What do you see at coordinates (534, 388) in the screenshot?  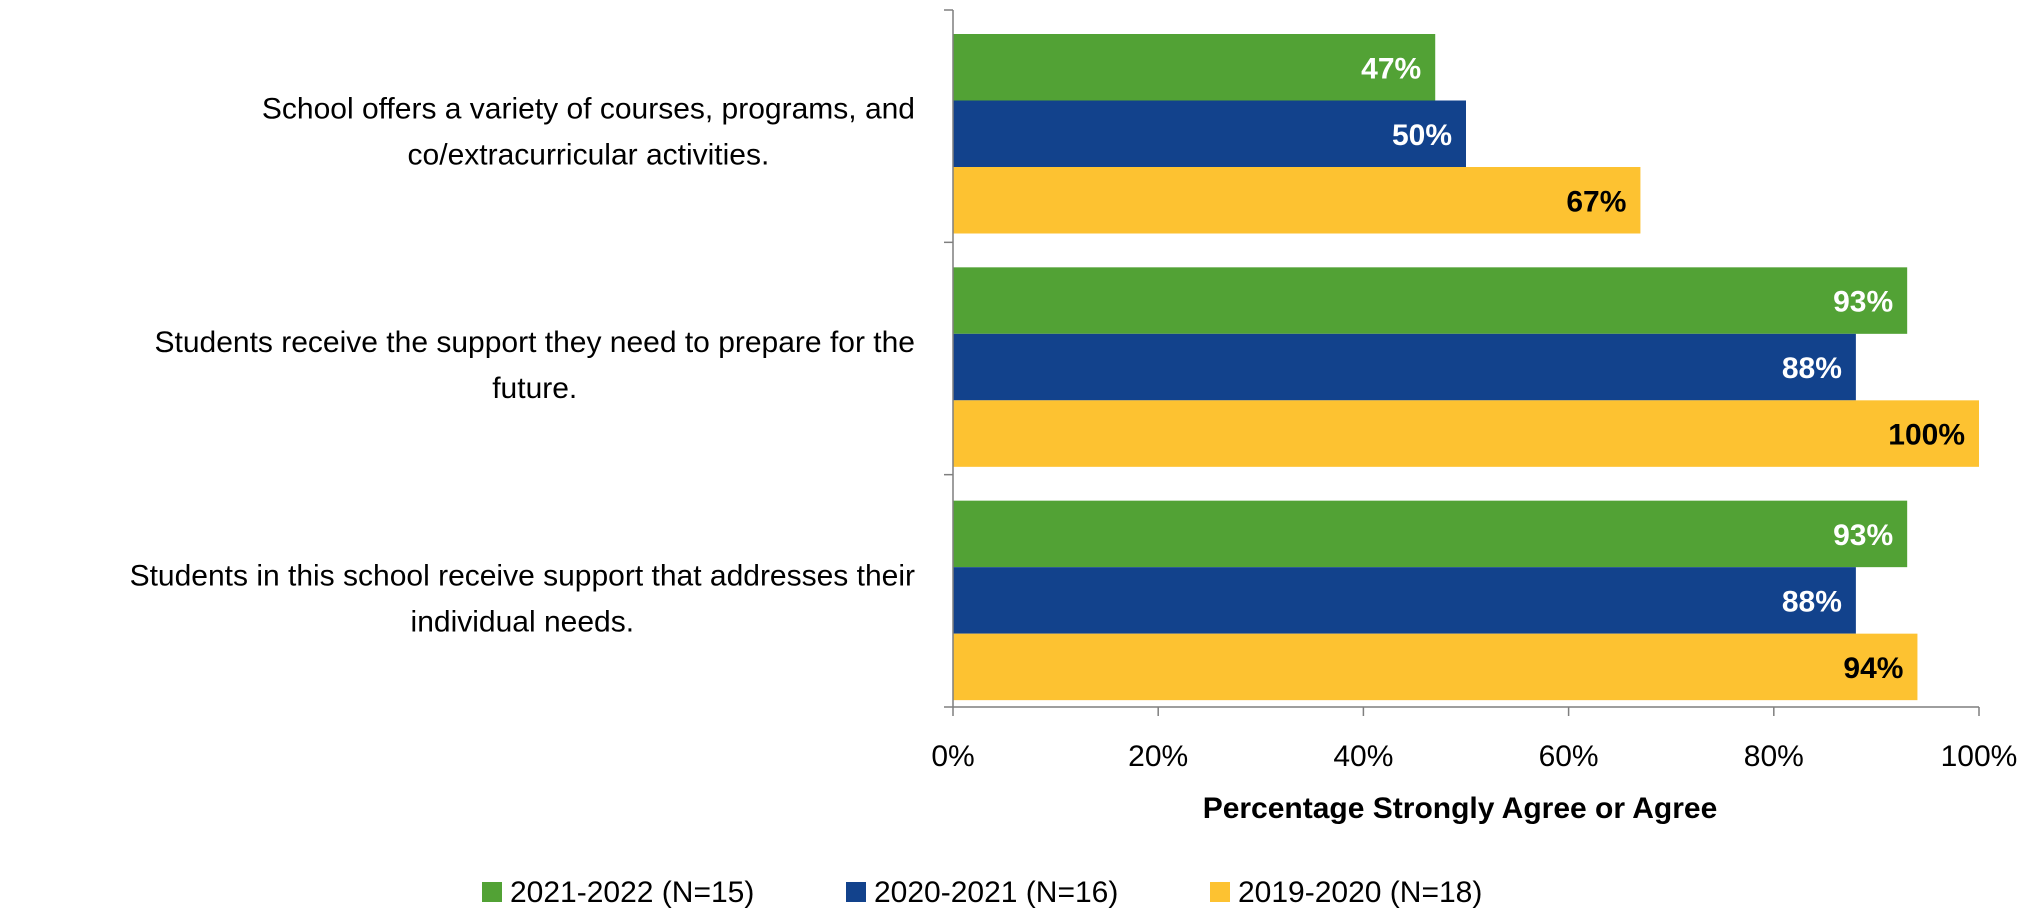 I see `category-label-line: future.` at bounding box center [534, 388].